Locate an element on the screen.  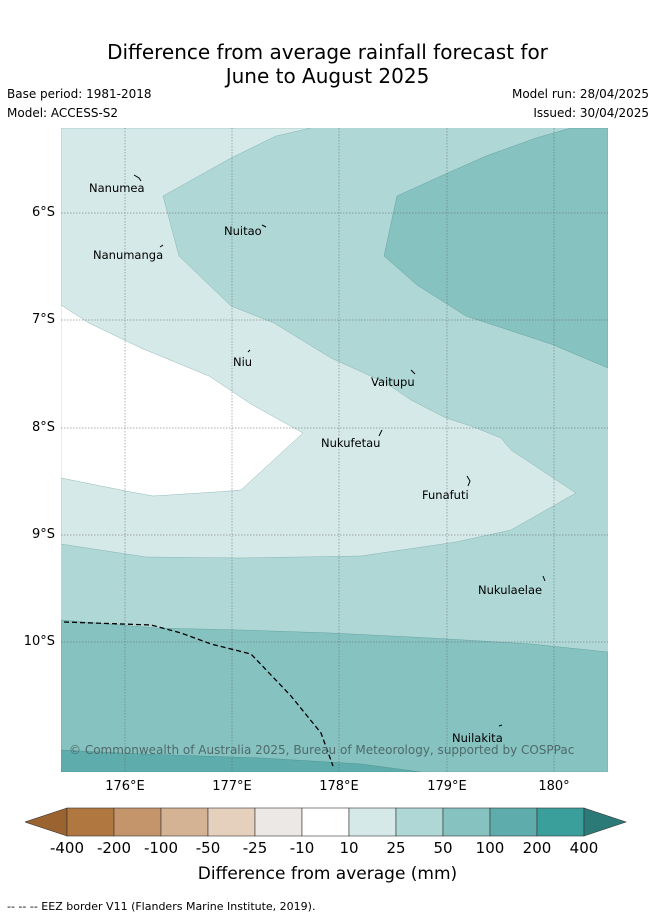
label-niu: Niu is located at coordinates (242, 362).